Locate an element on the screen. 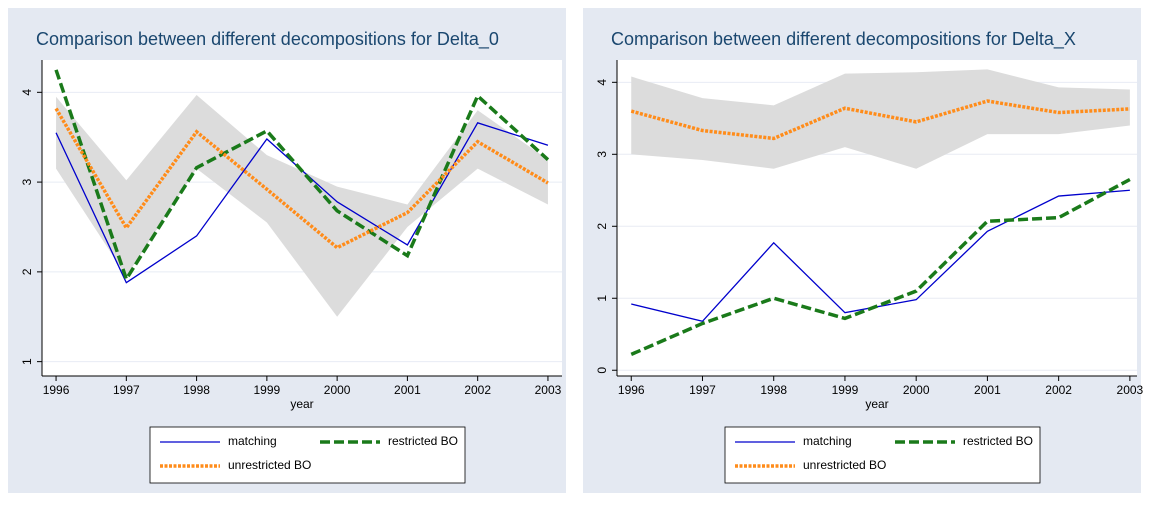 The height and width of the screenshot is (506, 1152). y-tick-label: 0 is located at coordinates (602, 370).